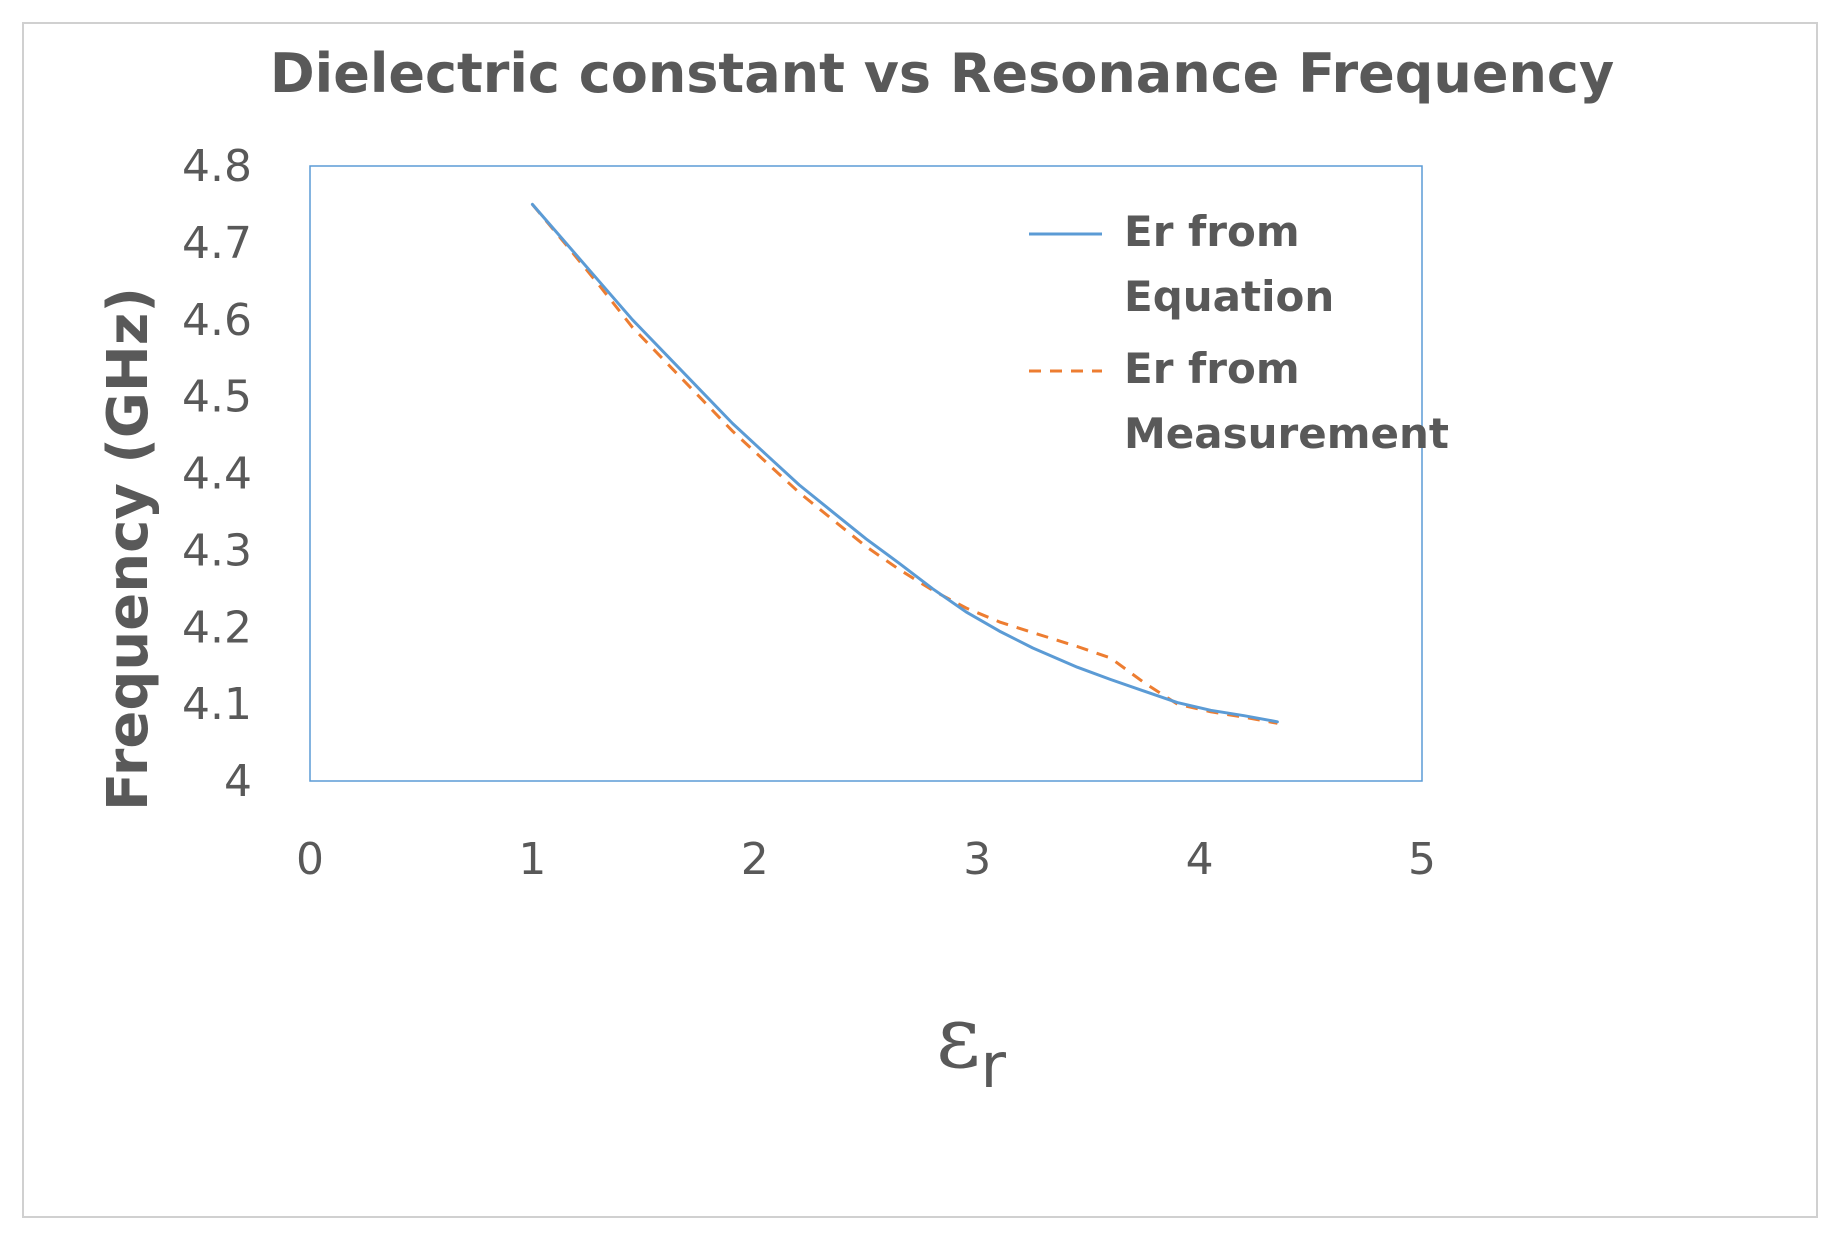 Image resolution: width=1840 pixels, height=1242 pixels. What do you see at coordinates (217, 243) in the screenshot?
I see `y-tick-label: 4.7` at bounding box center [217, 243].